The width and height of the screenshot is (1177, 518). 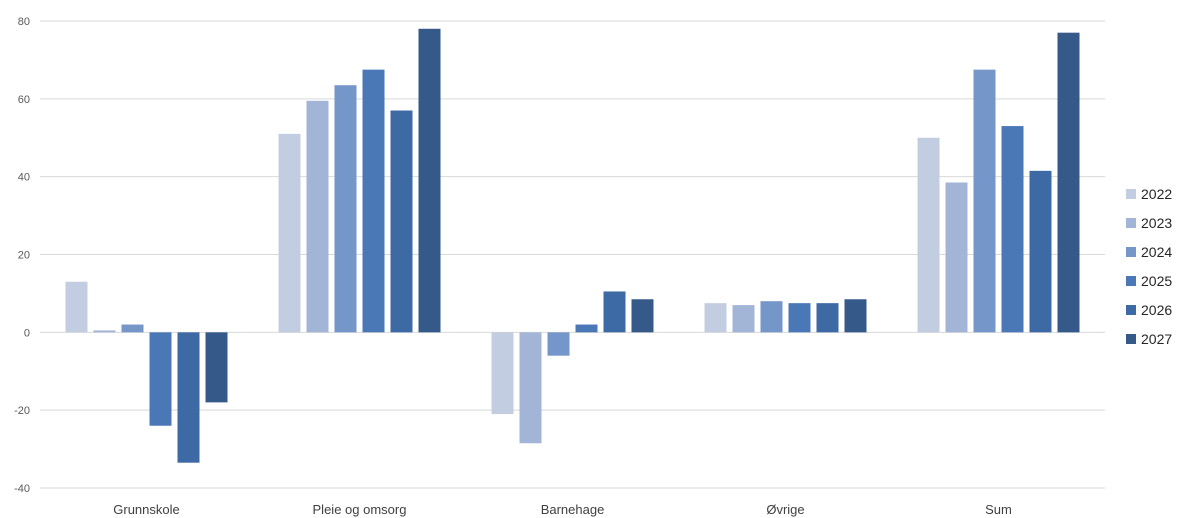 I want to click on legend-item: 2026, so click(x=1149, y=310).